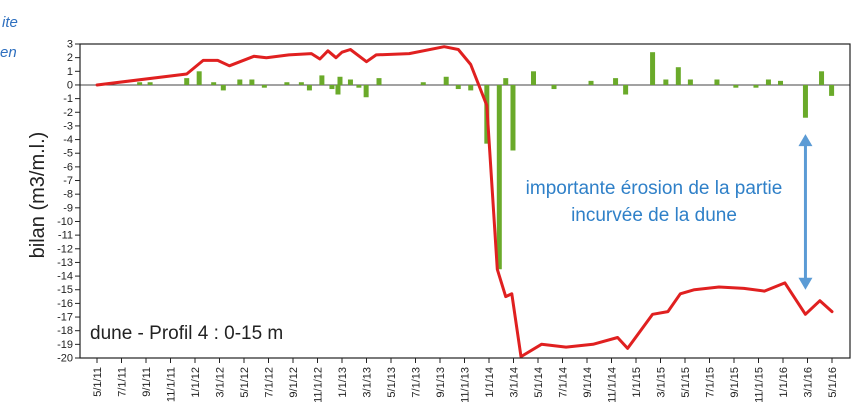 This screenshot has height=409, width=856. Describe the element at coordinates (10, 22) in the screenshot. I see `header-fragment-1: ite` at that location.